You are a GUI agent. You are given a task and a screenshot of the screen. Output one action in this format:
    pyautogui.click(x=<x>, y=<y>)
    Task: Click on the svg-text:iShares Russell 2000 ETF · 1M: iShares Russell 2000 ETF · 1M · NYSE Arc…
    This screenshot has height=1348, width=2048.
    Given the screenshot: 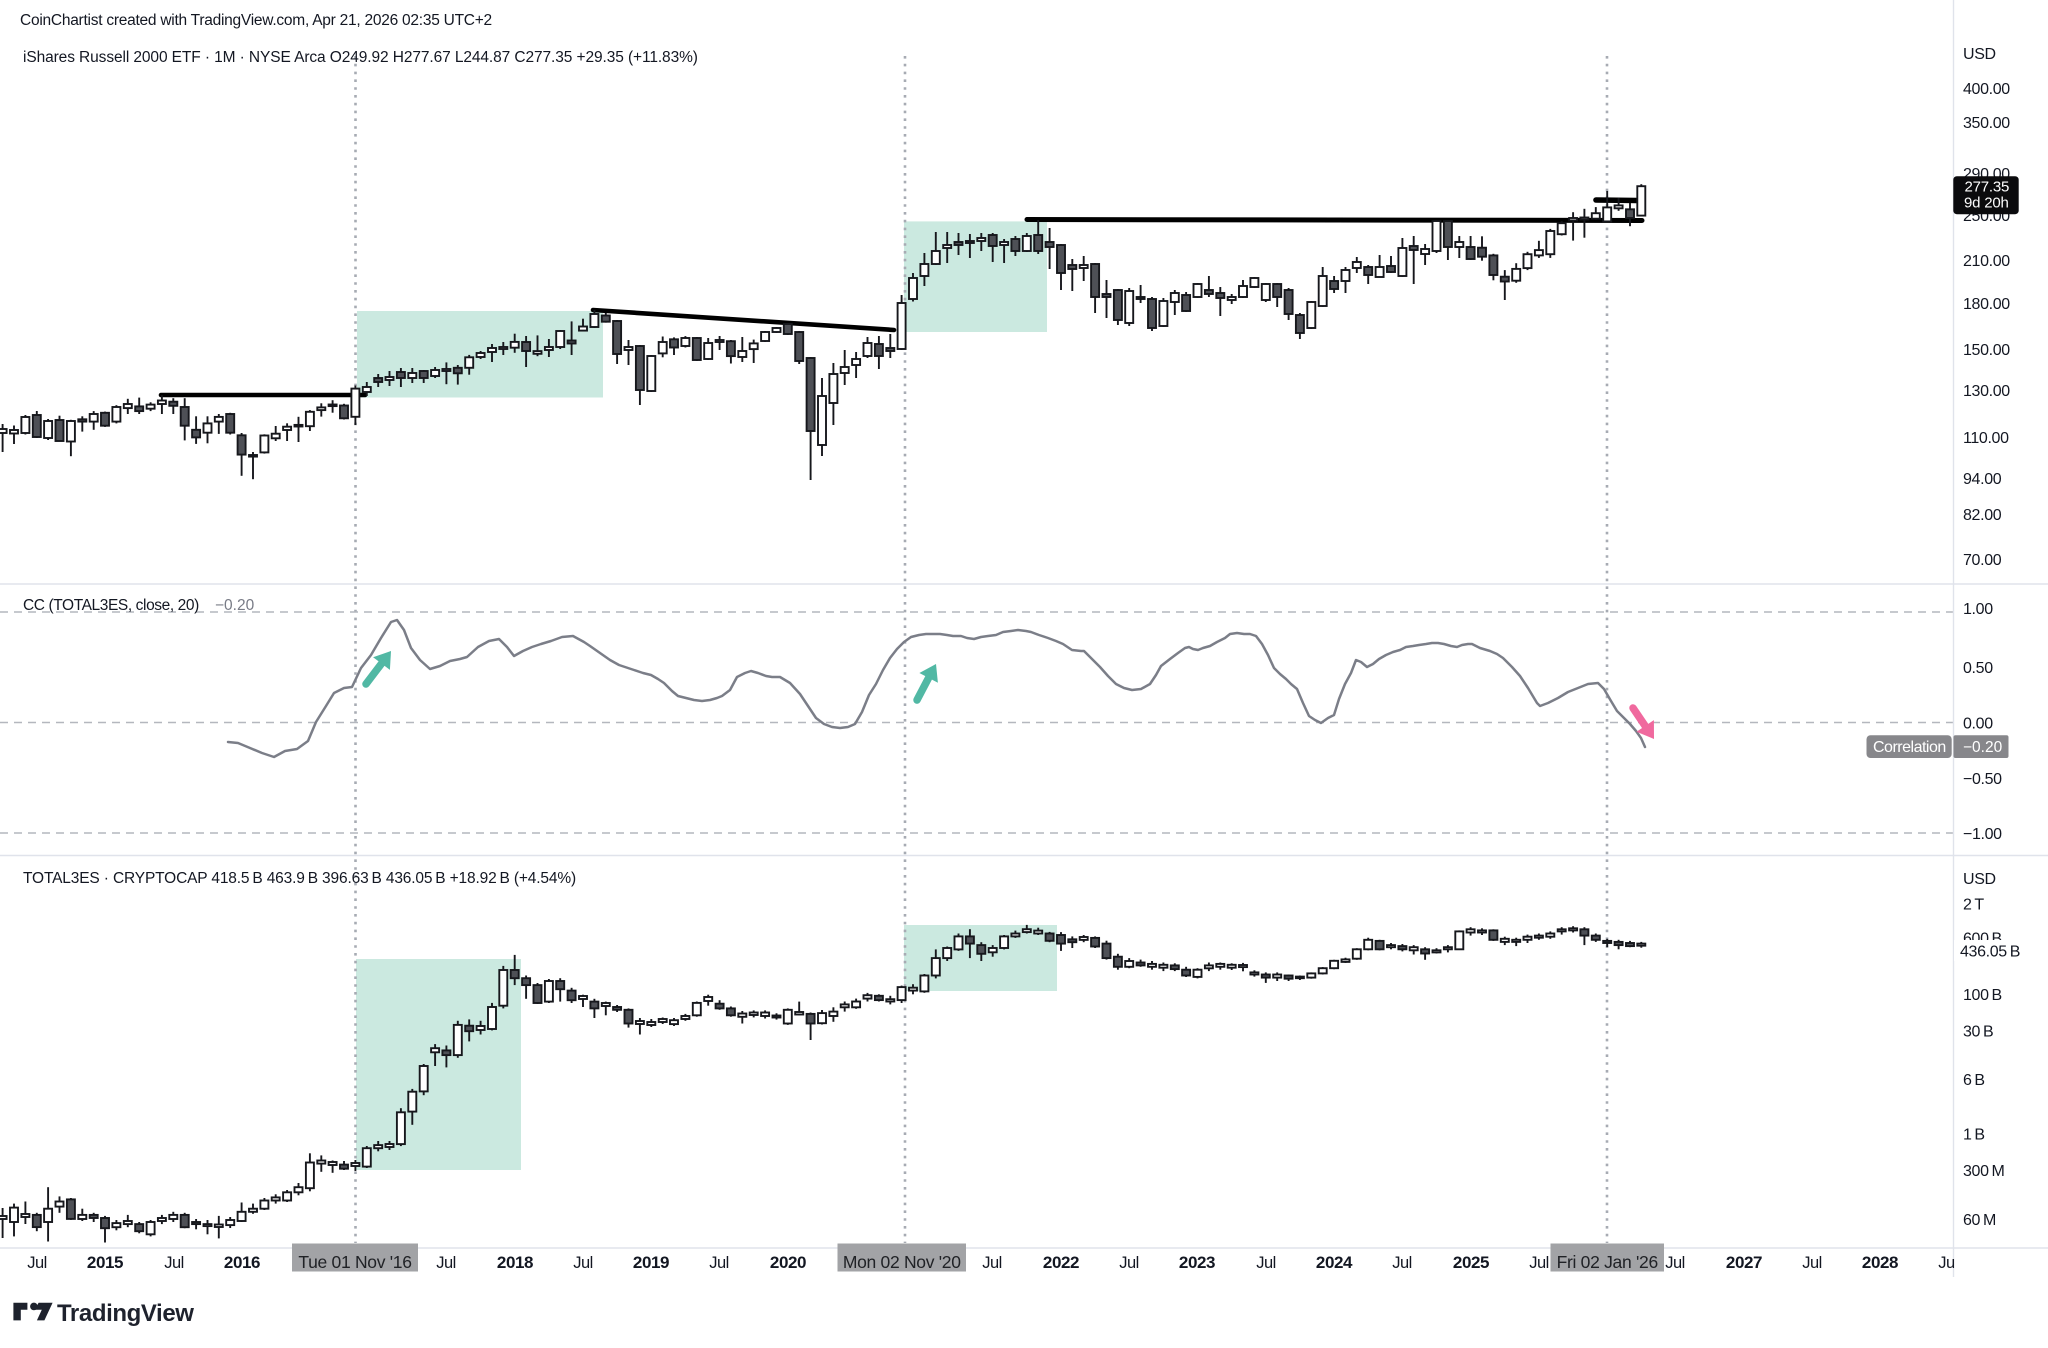 What is the action you would take?
    pyautogui.click(x=360, y=57)
    